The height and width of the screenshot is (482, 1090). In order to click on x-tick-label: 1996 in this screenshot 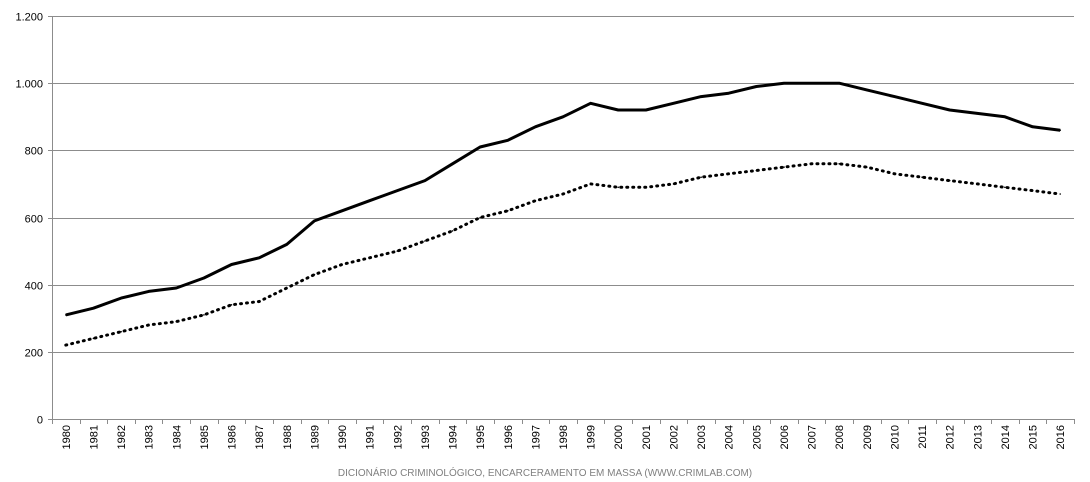, I will do `click(509, 437)`.